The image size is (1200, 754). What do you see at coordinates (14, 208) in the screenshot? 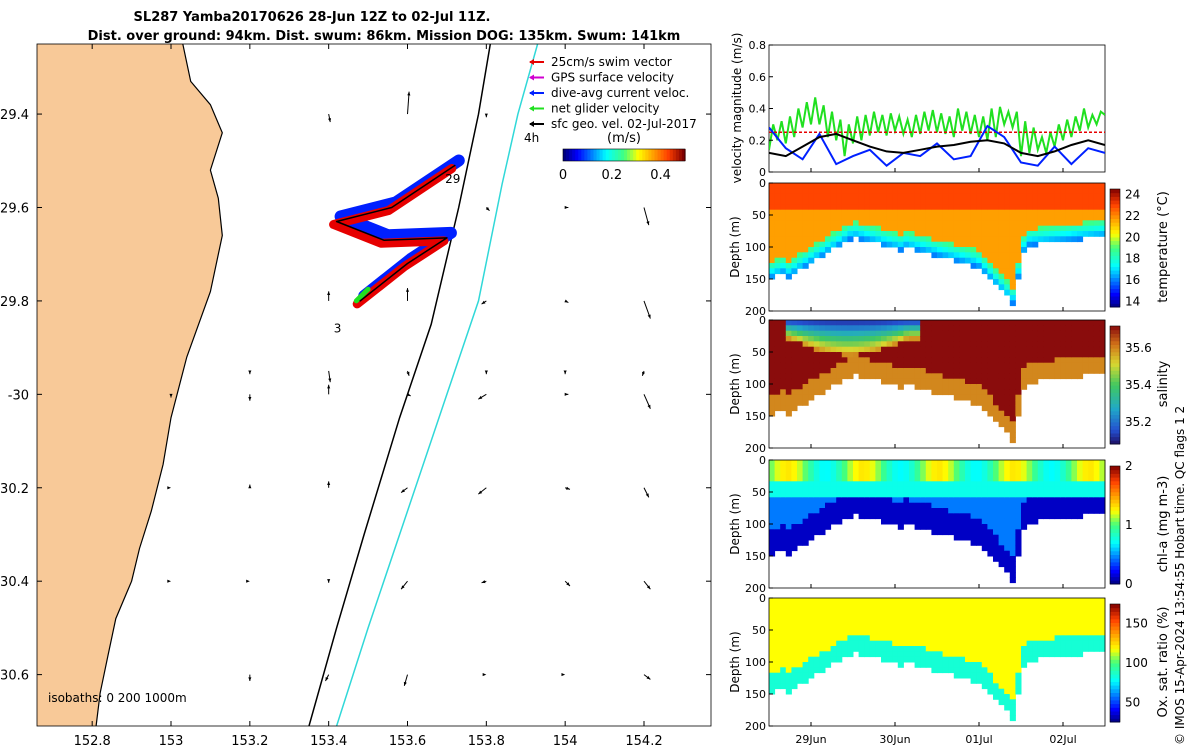
I see `y-tick-label: 29.6` at bounding box center [14, 208].